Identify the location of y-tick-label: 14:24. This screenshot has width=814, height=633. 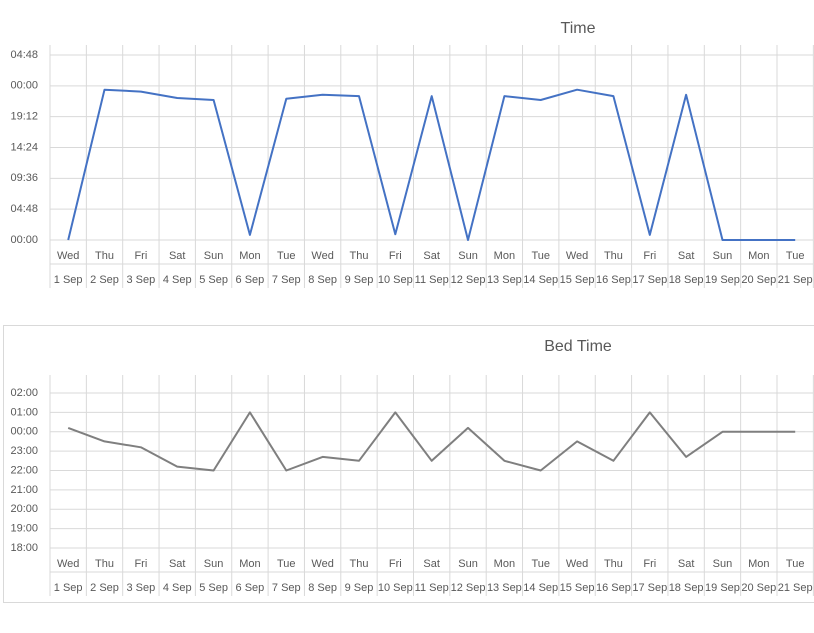
(24, 147).